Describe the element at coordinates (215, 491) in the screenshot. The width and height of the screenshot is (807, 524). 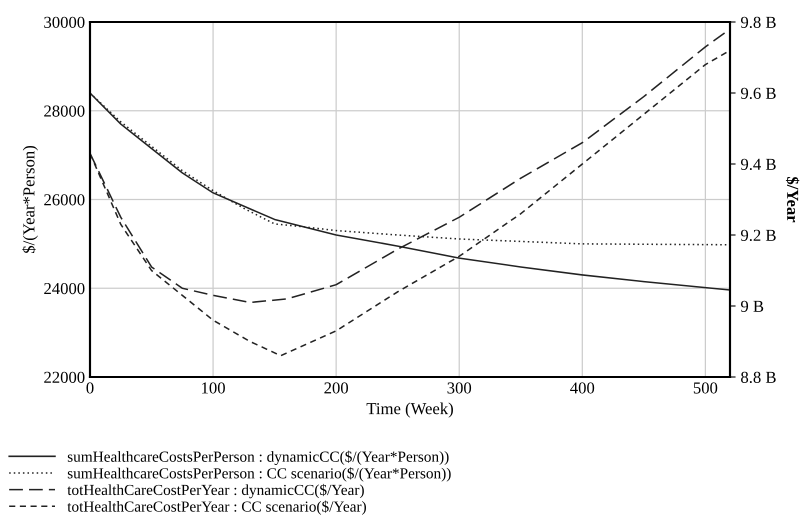
I see `legend-label: totHealthCareCostPerYear : dynamicCC($/Year)` at that location.